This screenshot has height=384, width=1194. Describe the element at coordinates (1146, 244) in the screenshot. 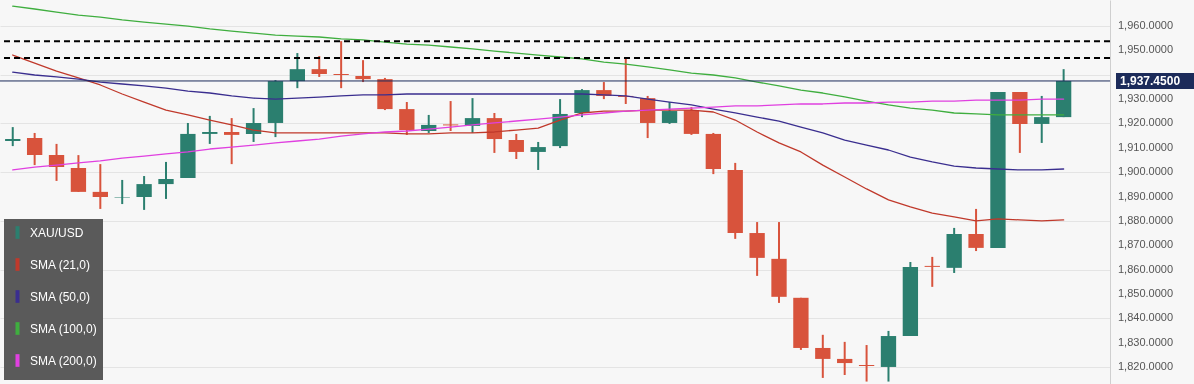

I see `y-tick-label: 1,870.0000` at that location.